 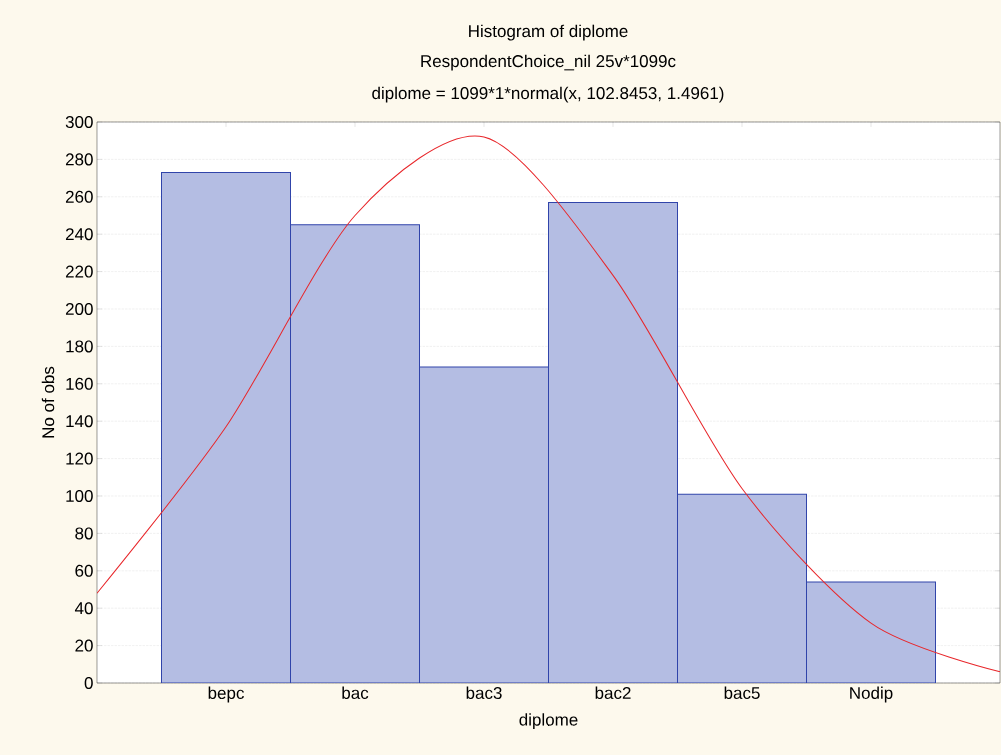 I want to click on y-tick-label: 0, so click(x=88, y=683).